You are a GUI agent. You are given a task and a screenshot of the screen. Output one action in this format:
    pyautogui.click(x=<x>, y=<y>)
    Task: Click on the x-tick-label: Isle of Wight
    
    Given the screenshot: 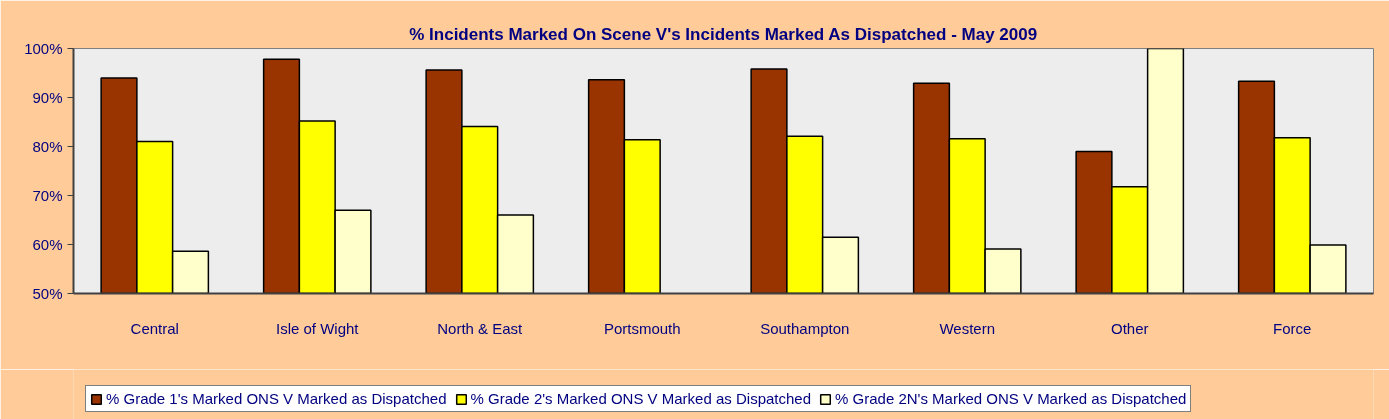 What is the action you would take?
    pyautogui.click(x=317, y=328)
    